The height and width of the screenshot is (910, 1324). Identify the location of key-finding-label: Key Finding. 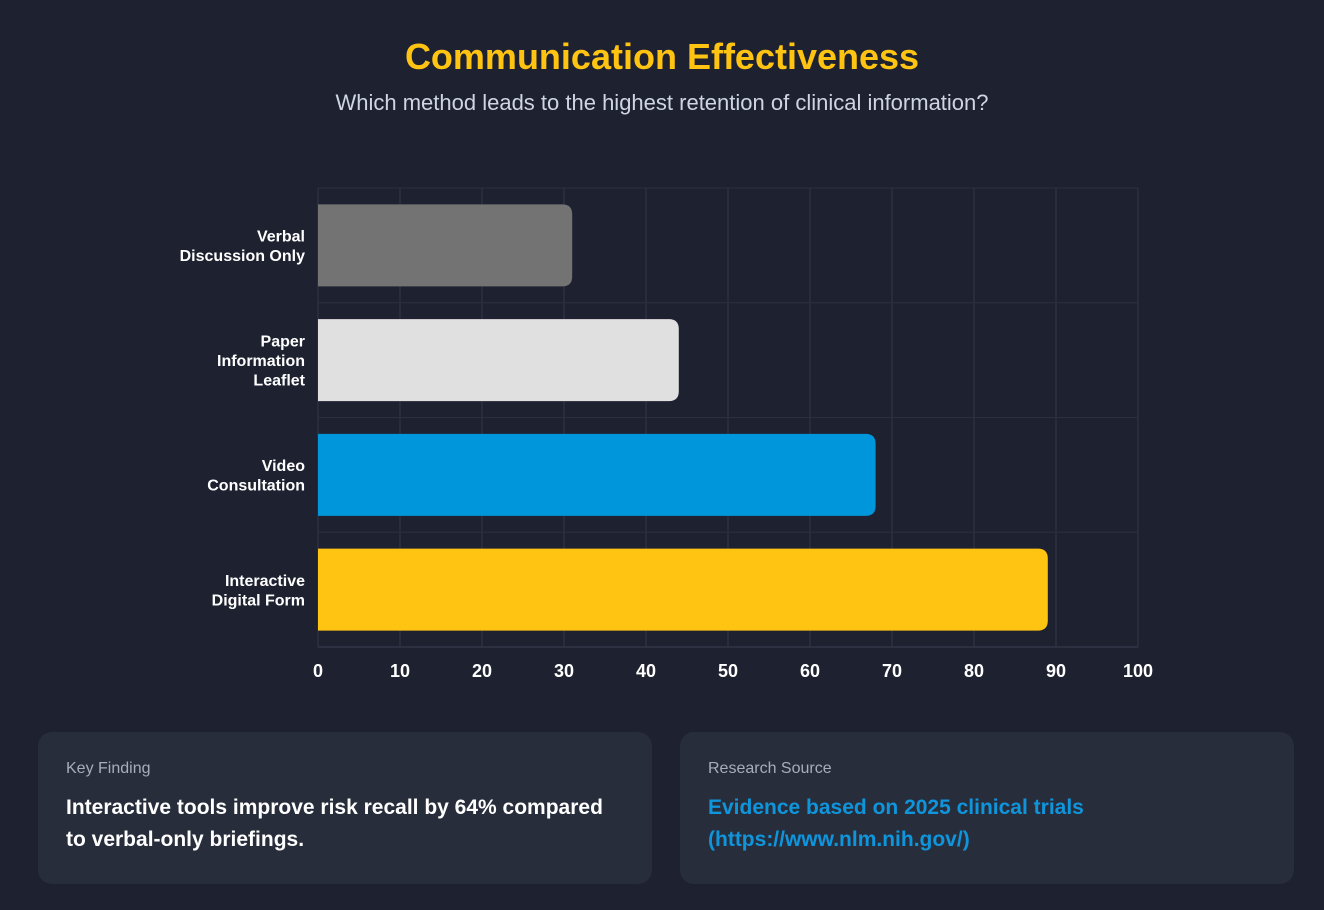
(108, 768).